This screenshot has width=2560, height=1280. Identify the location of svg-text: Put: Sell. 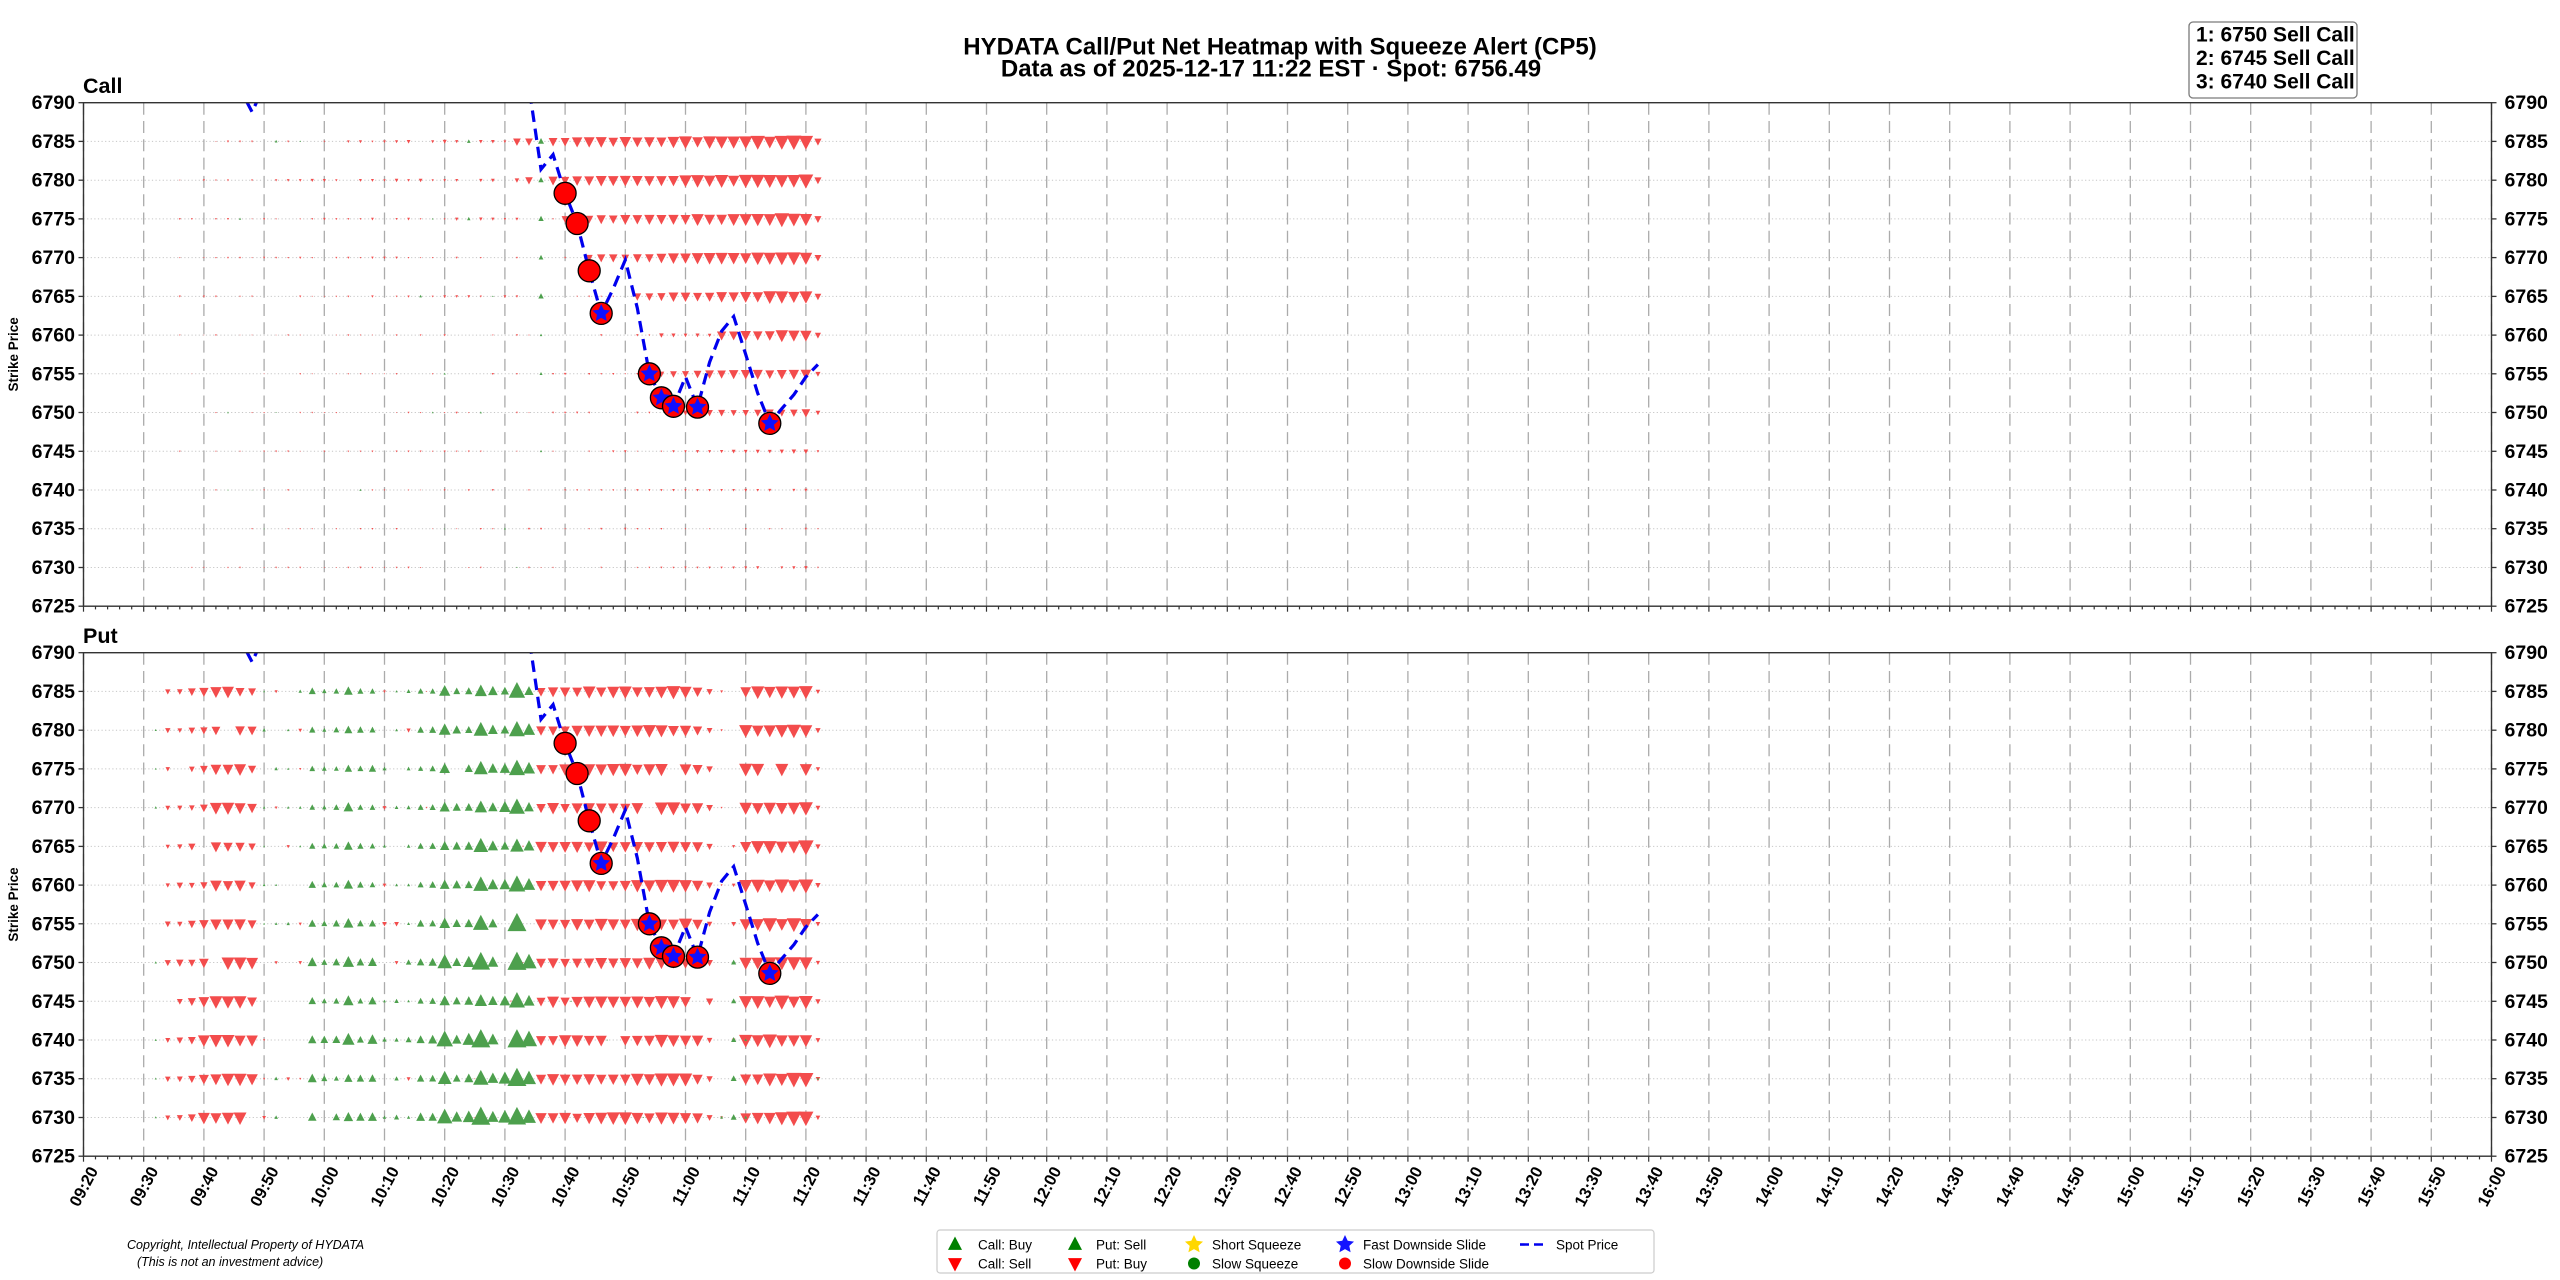
(1121, 1245).